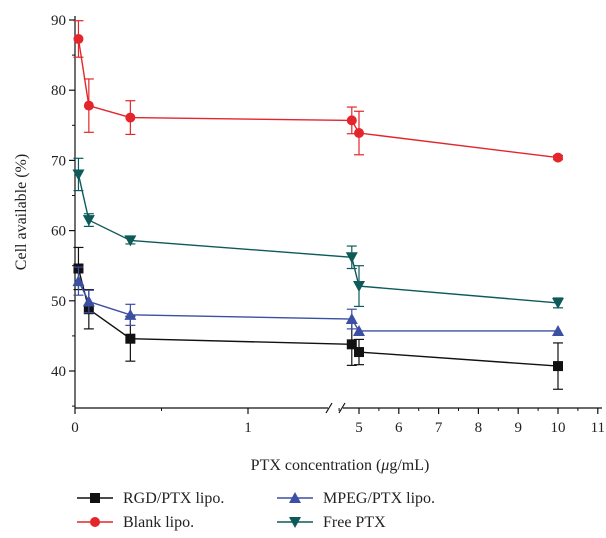  I want to click on y-tick-label: 70, so click(58, 161).